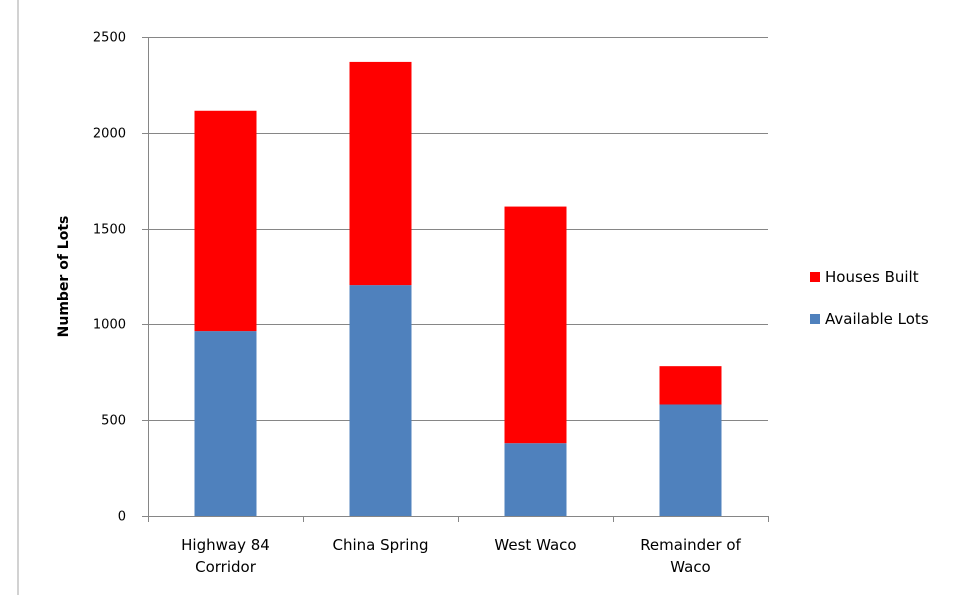  Describe the element at coordinates (109, 134) in the screenshot. I see `y-tick-label: 2000` at that location.